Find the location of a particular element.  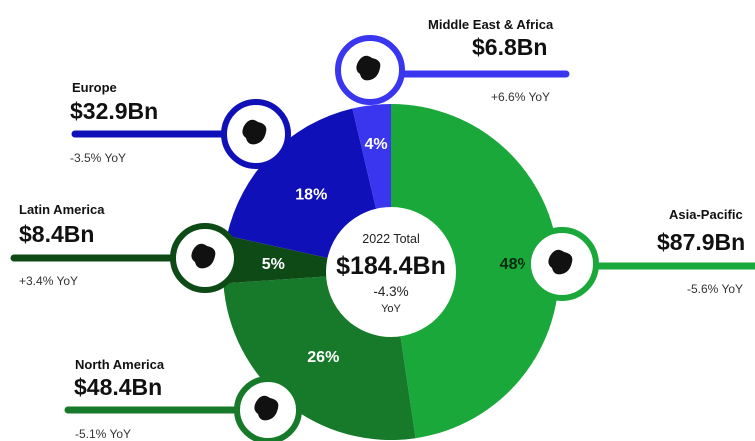

europe-map-icon is located at coordinates (256, 134).